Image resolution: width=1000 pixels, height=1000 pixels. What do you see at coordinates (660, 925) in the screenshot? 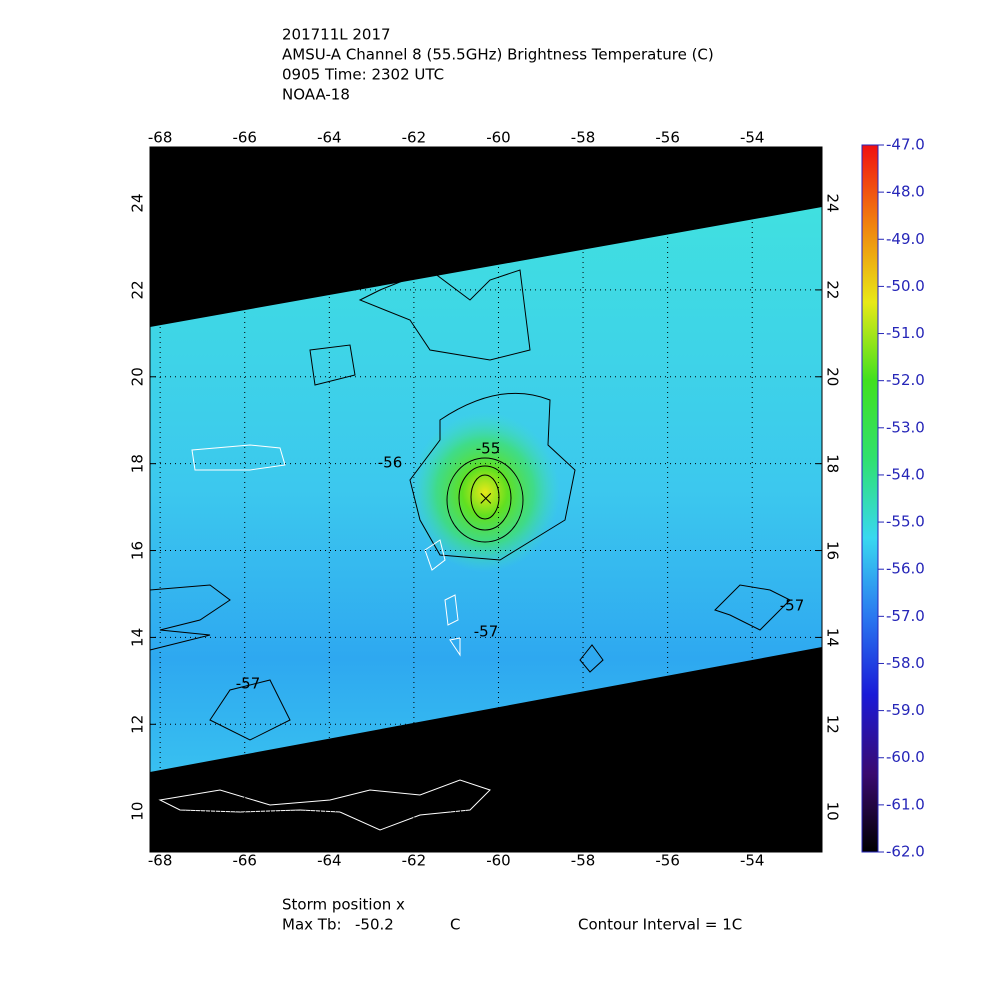
I see `contour-interval: Contour Interval = 1C` at bounding box center [660, 925].